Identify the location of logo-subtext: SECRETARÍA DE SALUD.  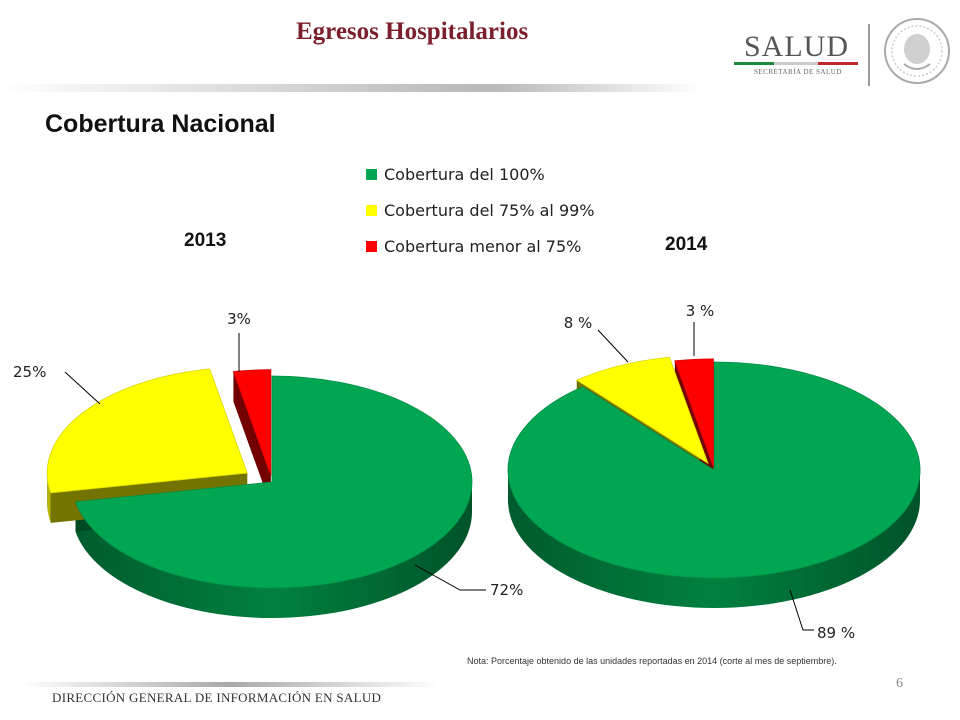
(798, 72).